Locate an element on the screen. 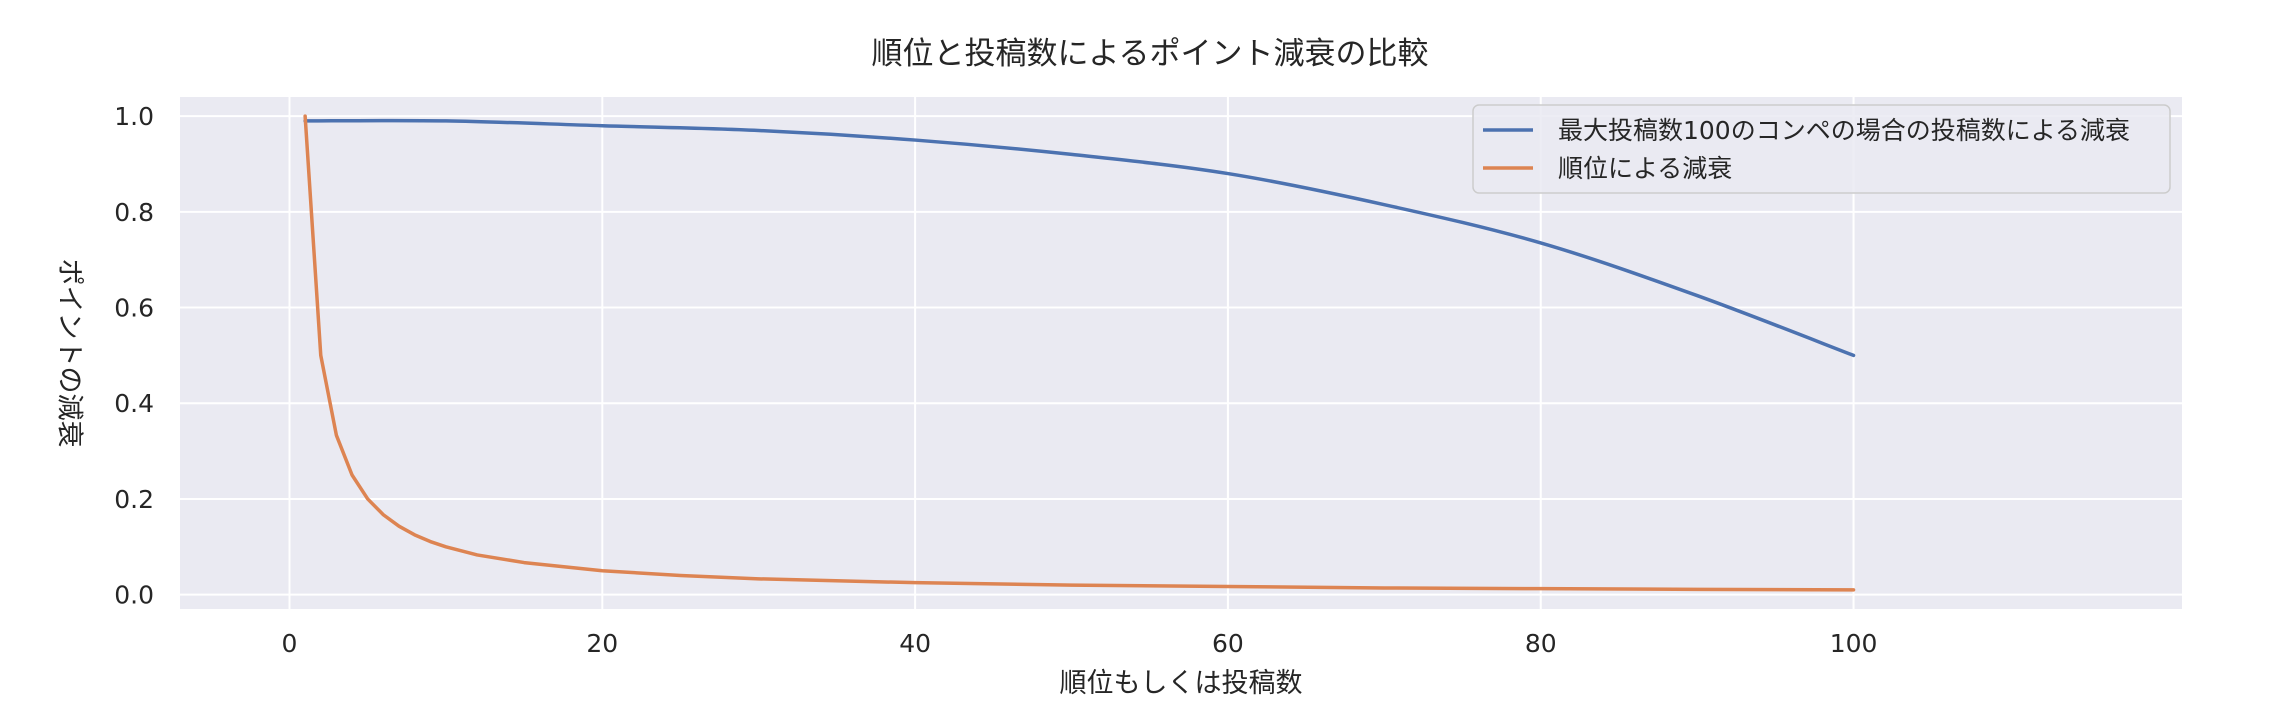  legend: 最大投稿数100のコンペの場合の投稿数による減衰 順位による減衰 is located at coordinates (1821, 149).